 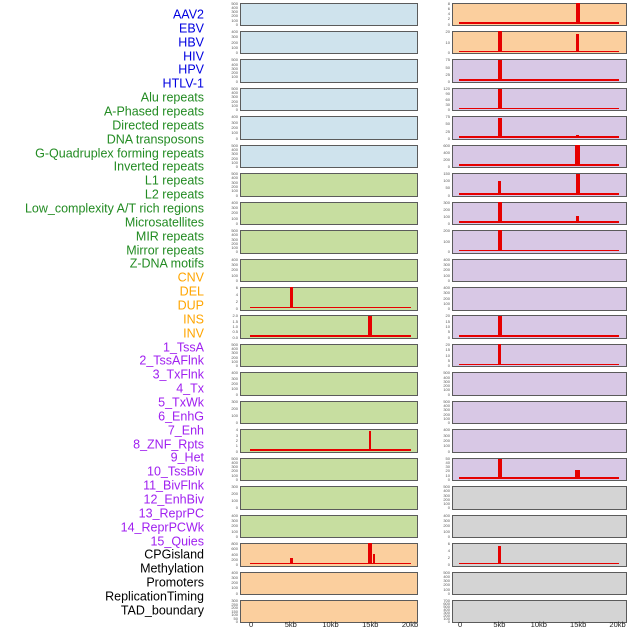 I want to click on y-tick-label: 8, so click(x=448, y=3).